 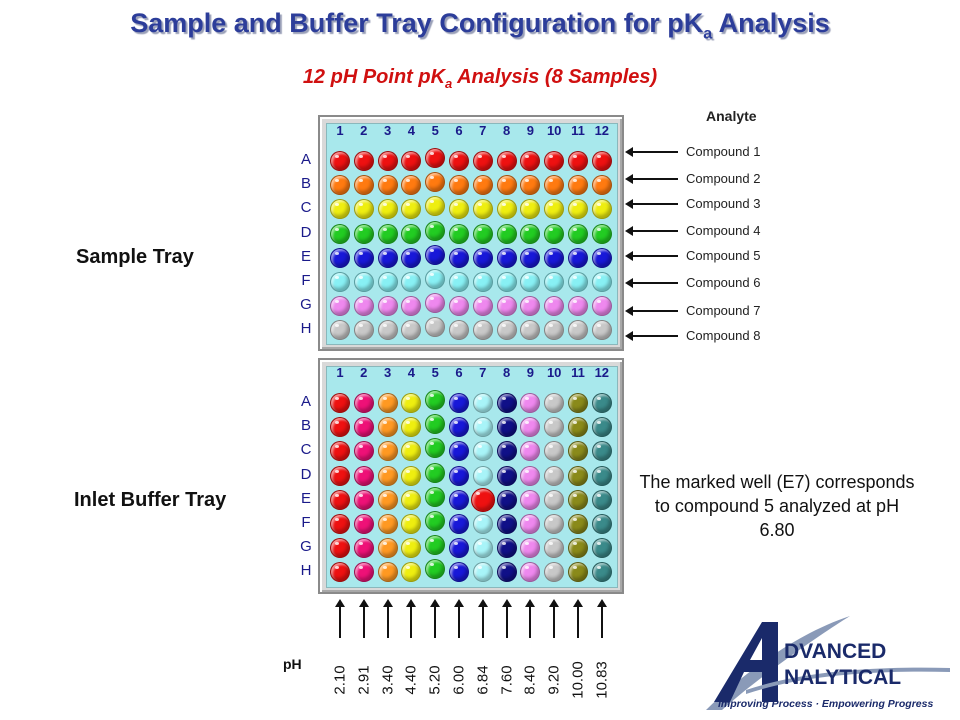 I want to click on buffer_tray-column-label: 9, so click(x=530, y=372).